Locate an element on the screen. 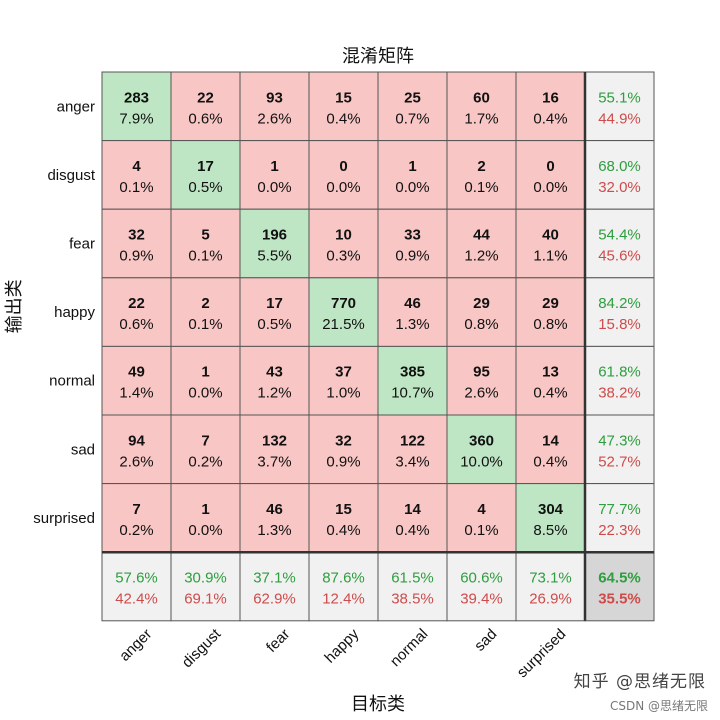 The width and height of the screenshot is (720, 720). cell-count: 7 is located at coordinates (205, 440).